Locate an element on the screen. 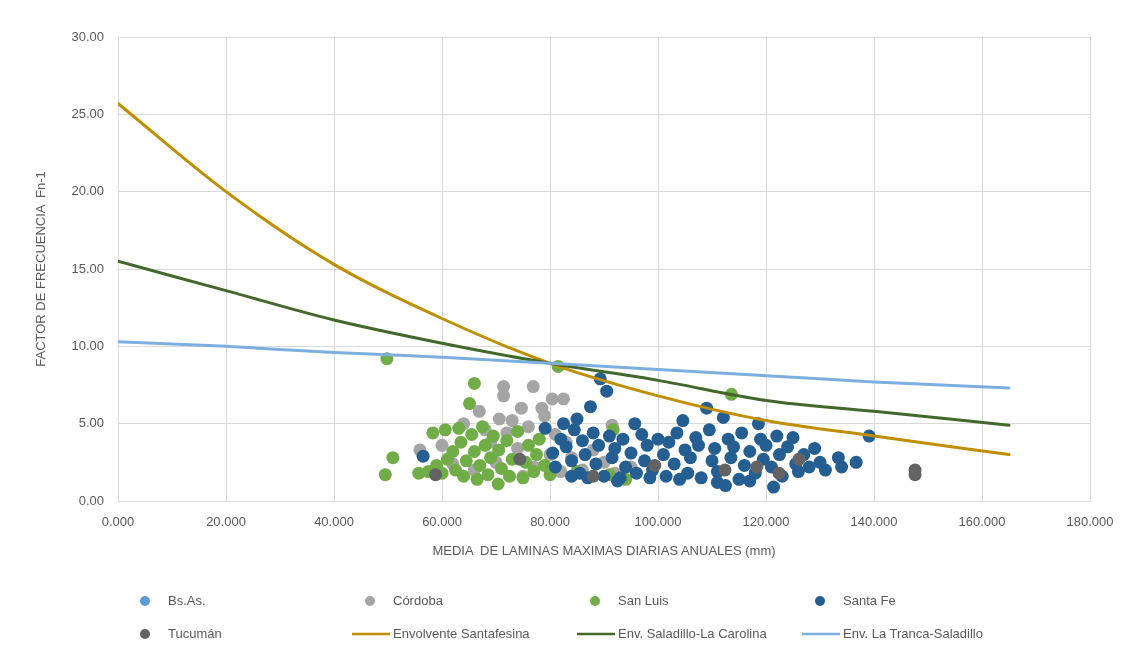  x-tick-label: 80.000 is located at coordinates (550, 522).